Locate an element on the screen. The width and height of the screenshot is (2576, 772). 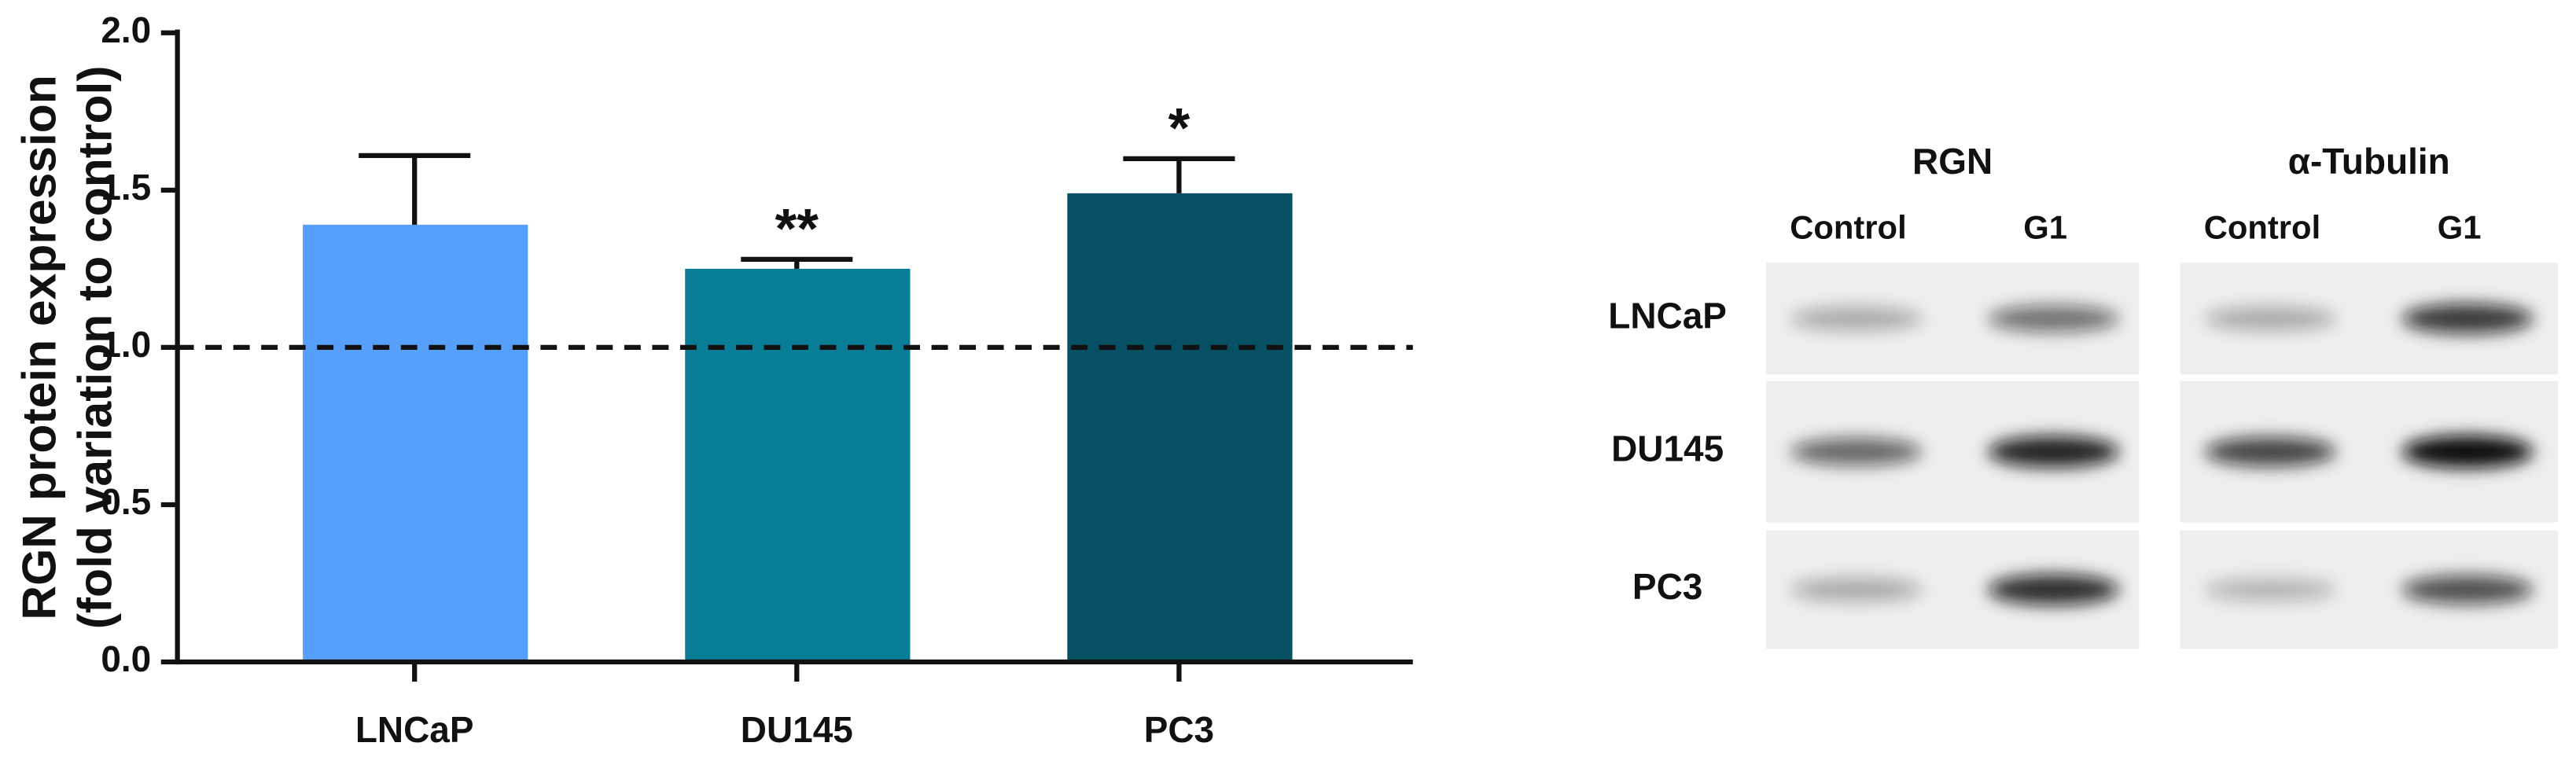
y-axis-label: RGN protein expression is located at coordinates (38, 347).